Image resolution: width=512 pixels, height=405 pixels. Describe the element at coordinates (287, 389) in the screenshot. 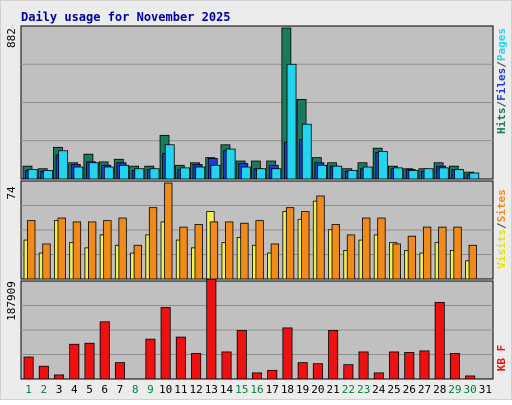

I see `day-label-18: 18` at that location.